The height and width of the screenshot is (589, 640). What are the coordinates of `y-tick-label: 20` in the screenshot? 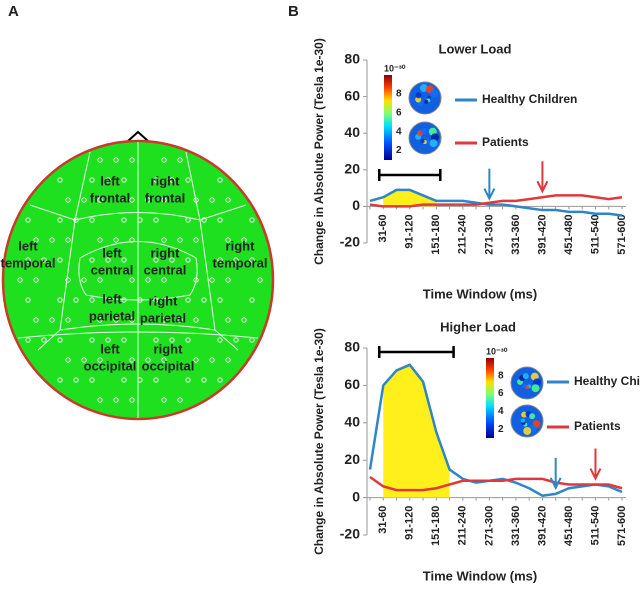 It's located at (352, 169).